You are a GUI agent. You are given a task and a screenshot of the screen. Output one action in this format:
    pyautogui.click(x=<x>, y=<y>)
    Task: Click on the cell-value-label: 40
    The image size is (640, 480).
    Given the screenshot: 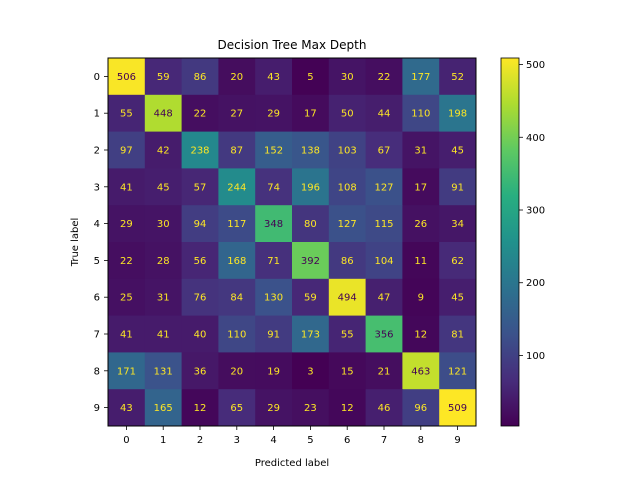 What is the action you would take?
    pyautogui.click(x=200, y=335)
    